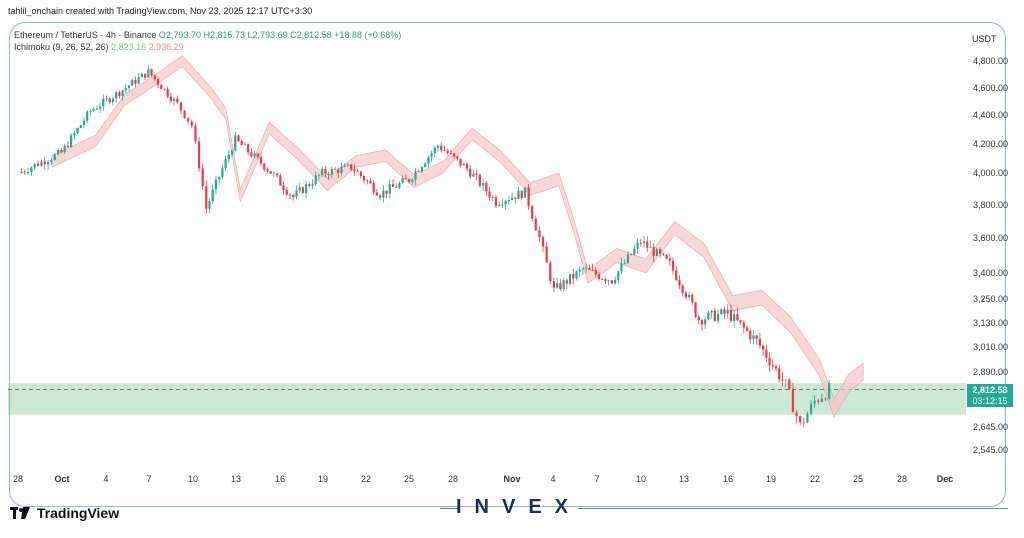 The height and width of the screenshot is (538, 1024). I want to click on x-tick-label: 7, so click(148, 479).